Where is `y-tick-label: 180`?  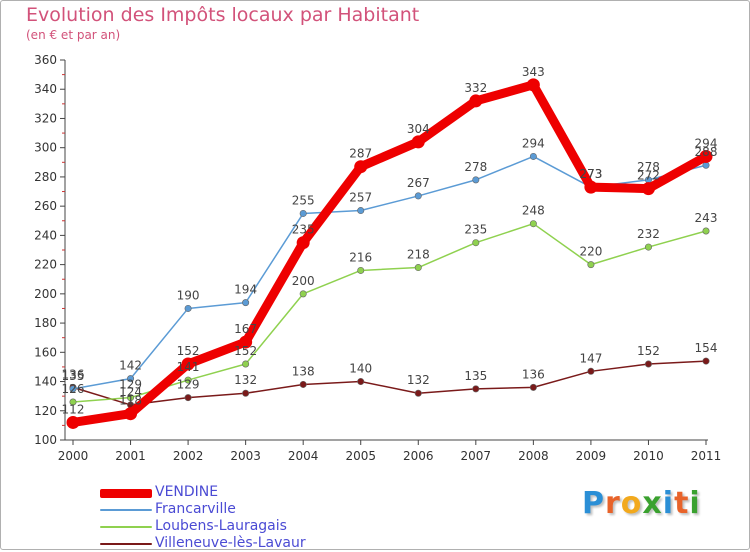
y-tick-label: 180 is located at coordinates (45, 323).